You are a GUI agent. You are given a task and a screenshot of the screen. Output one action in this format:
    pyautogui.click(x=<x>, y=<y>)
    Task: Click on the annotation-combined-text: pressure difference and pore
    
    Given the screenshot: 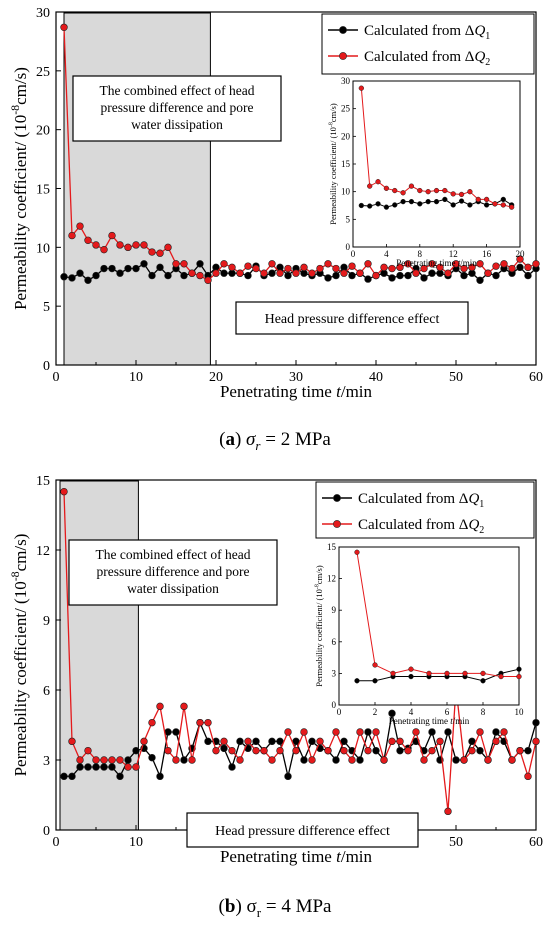 What is the action you would take?
    pyautogui.click(x=176, y=107)
    